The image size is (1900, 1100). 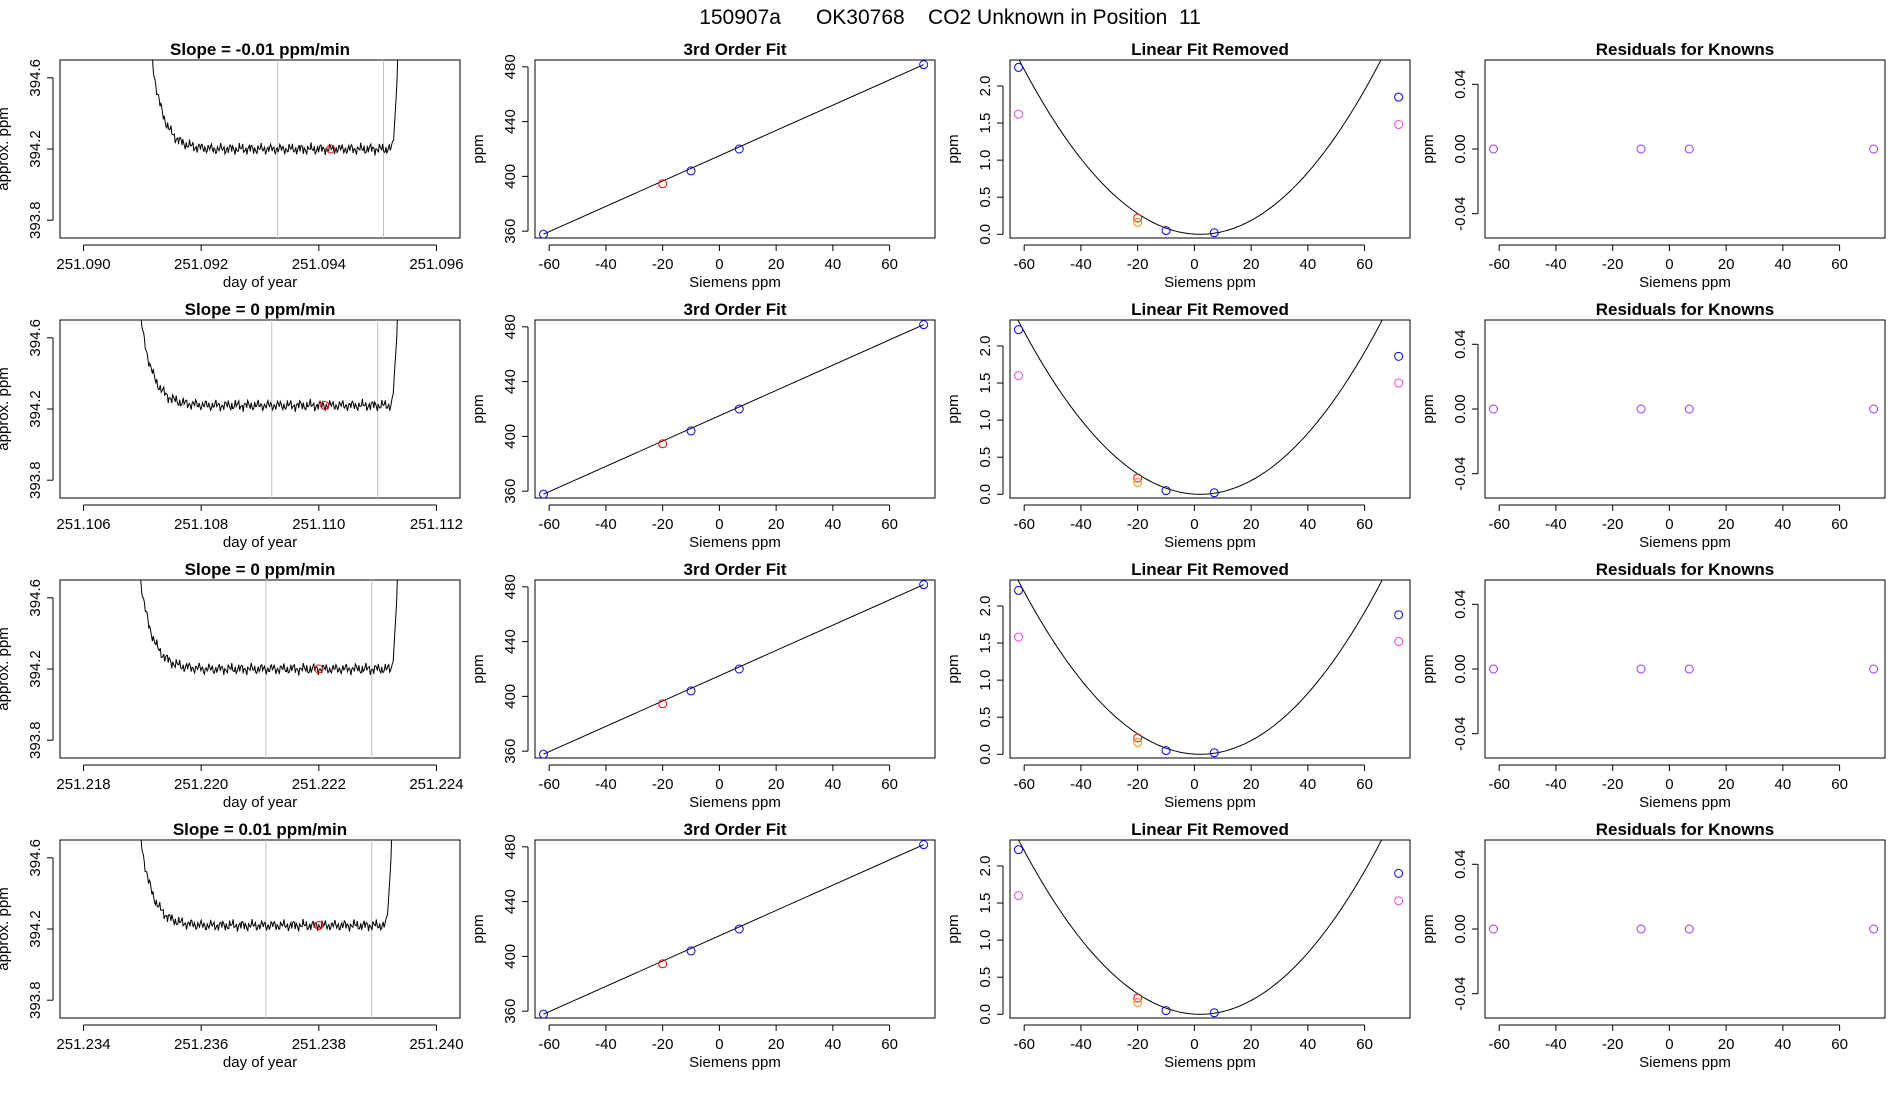 What do you see at coordinates (1138, 482) in the screenshot?
I see `data-point-orange` at bounding box center [1138, 482].